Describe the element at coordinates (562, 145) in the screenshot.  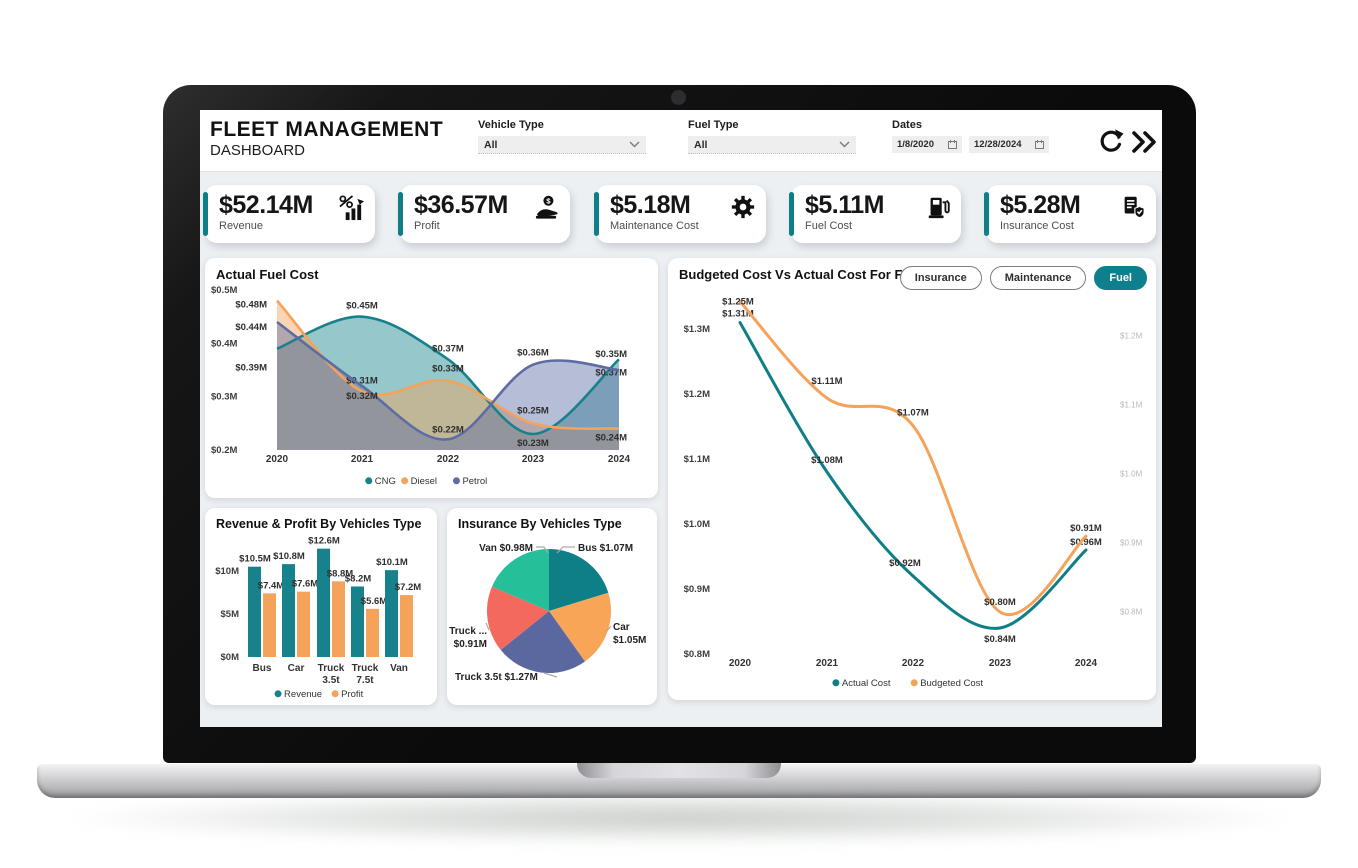
I see `vehicle-type-dropdown: All` at that location.